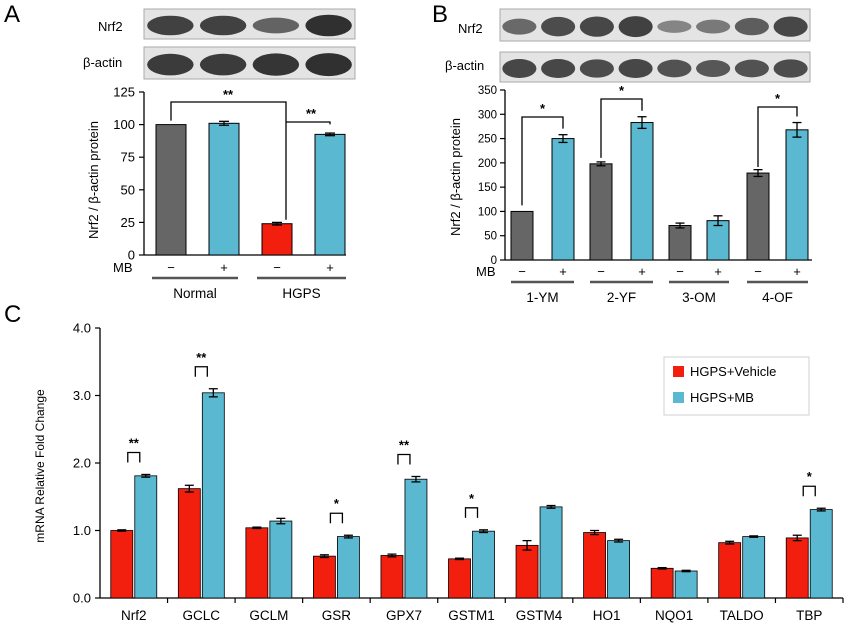 The width and height of the screenshot is (850, 627). I want to click on y-axis-title-c: mRNA Relative Fold Change, so click(40, 466).